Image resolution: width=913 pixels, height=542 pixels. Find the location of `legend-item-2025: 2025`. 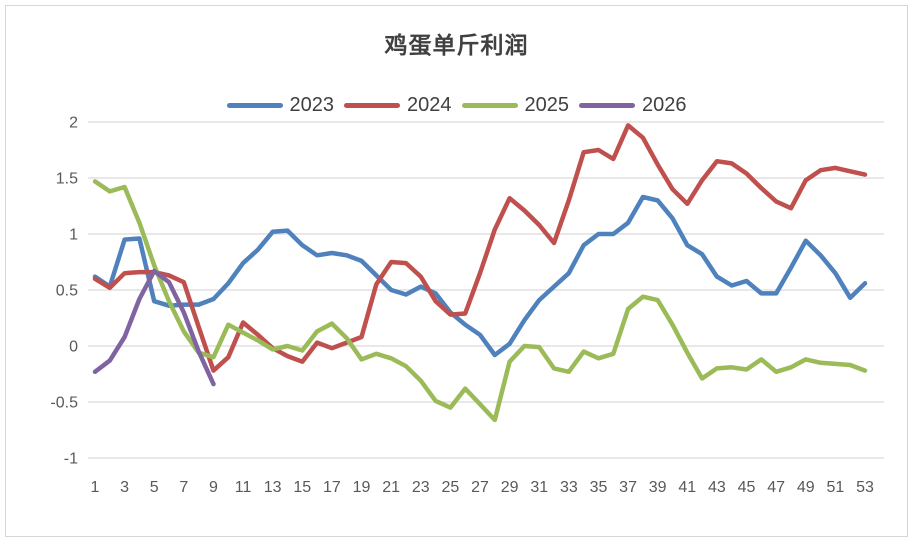

legend-item-2025: 2025 is located at coordinates (515, 105).